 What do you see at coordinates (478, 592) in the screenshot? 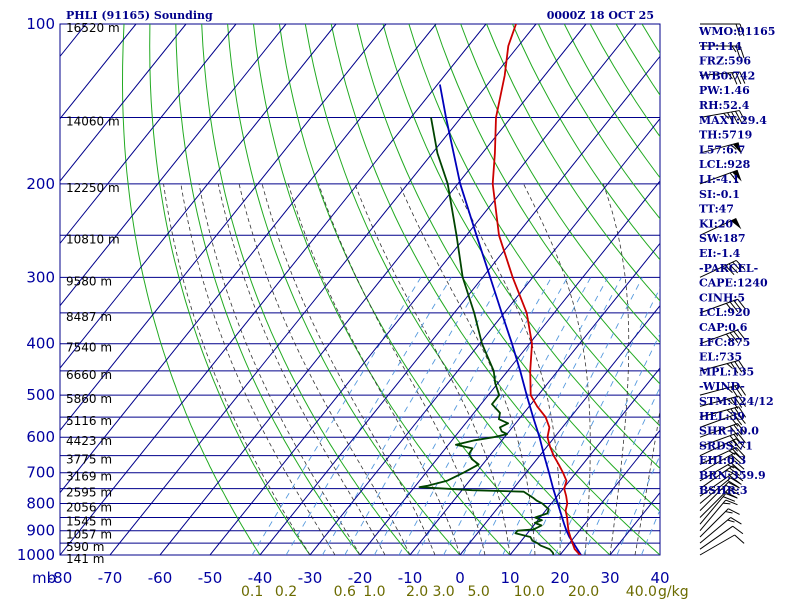
I see `mixing-ratio-label: 5.0` at bounding box center [478, 592].